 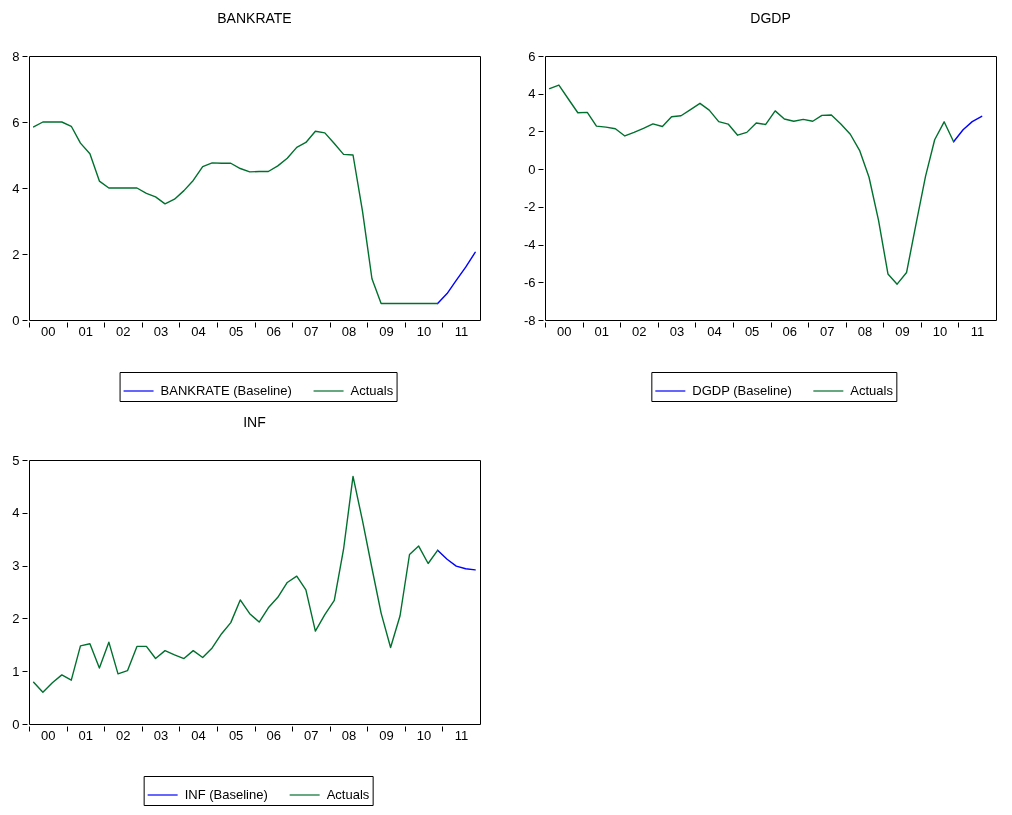 I want to click on y-tick-label: 8, so click(x=16, y=56).